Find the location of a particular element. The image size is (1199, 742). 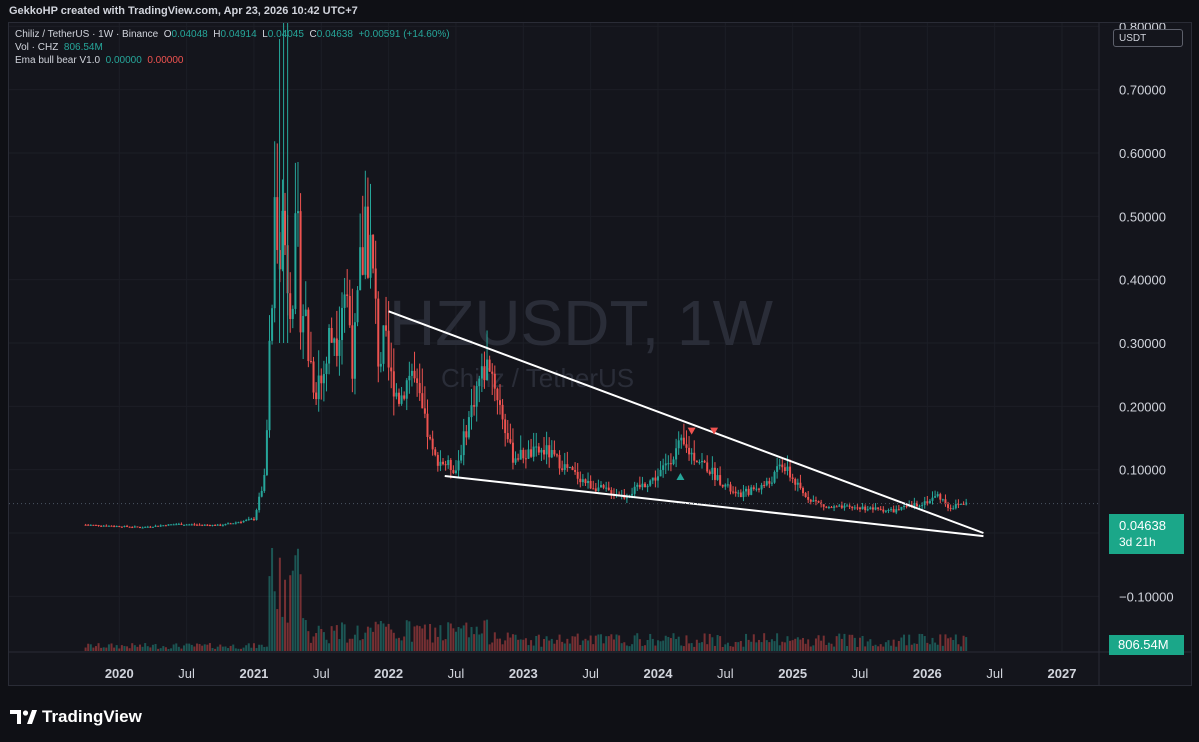

volume-bars is located at coordinates (526, 599).